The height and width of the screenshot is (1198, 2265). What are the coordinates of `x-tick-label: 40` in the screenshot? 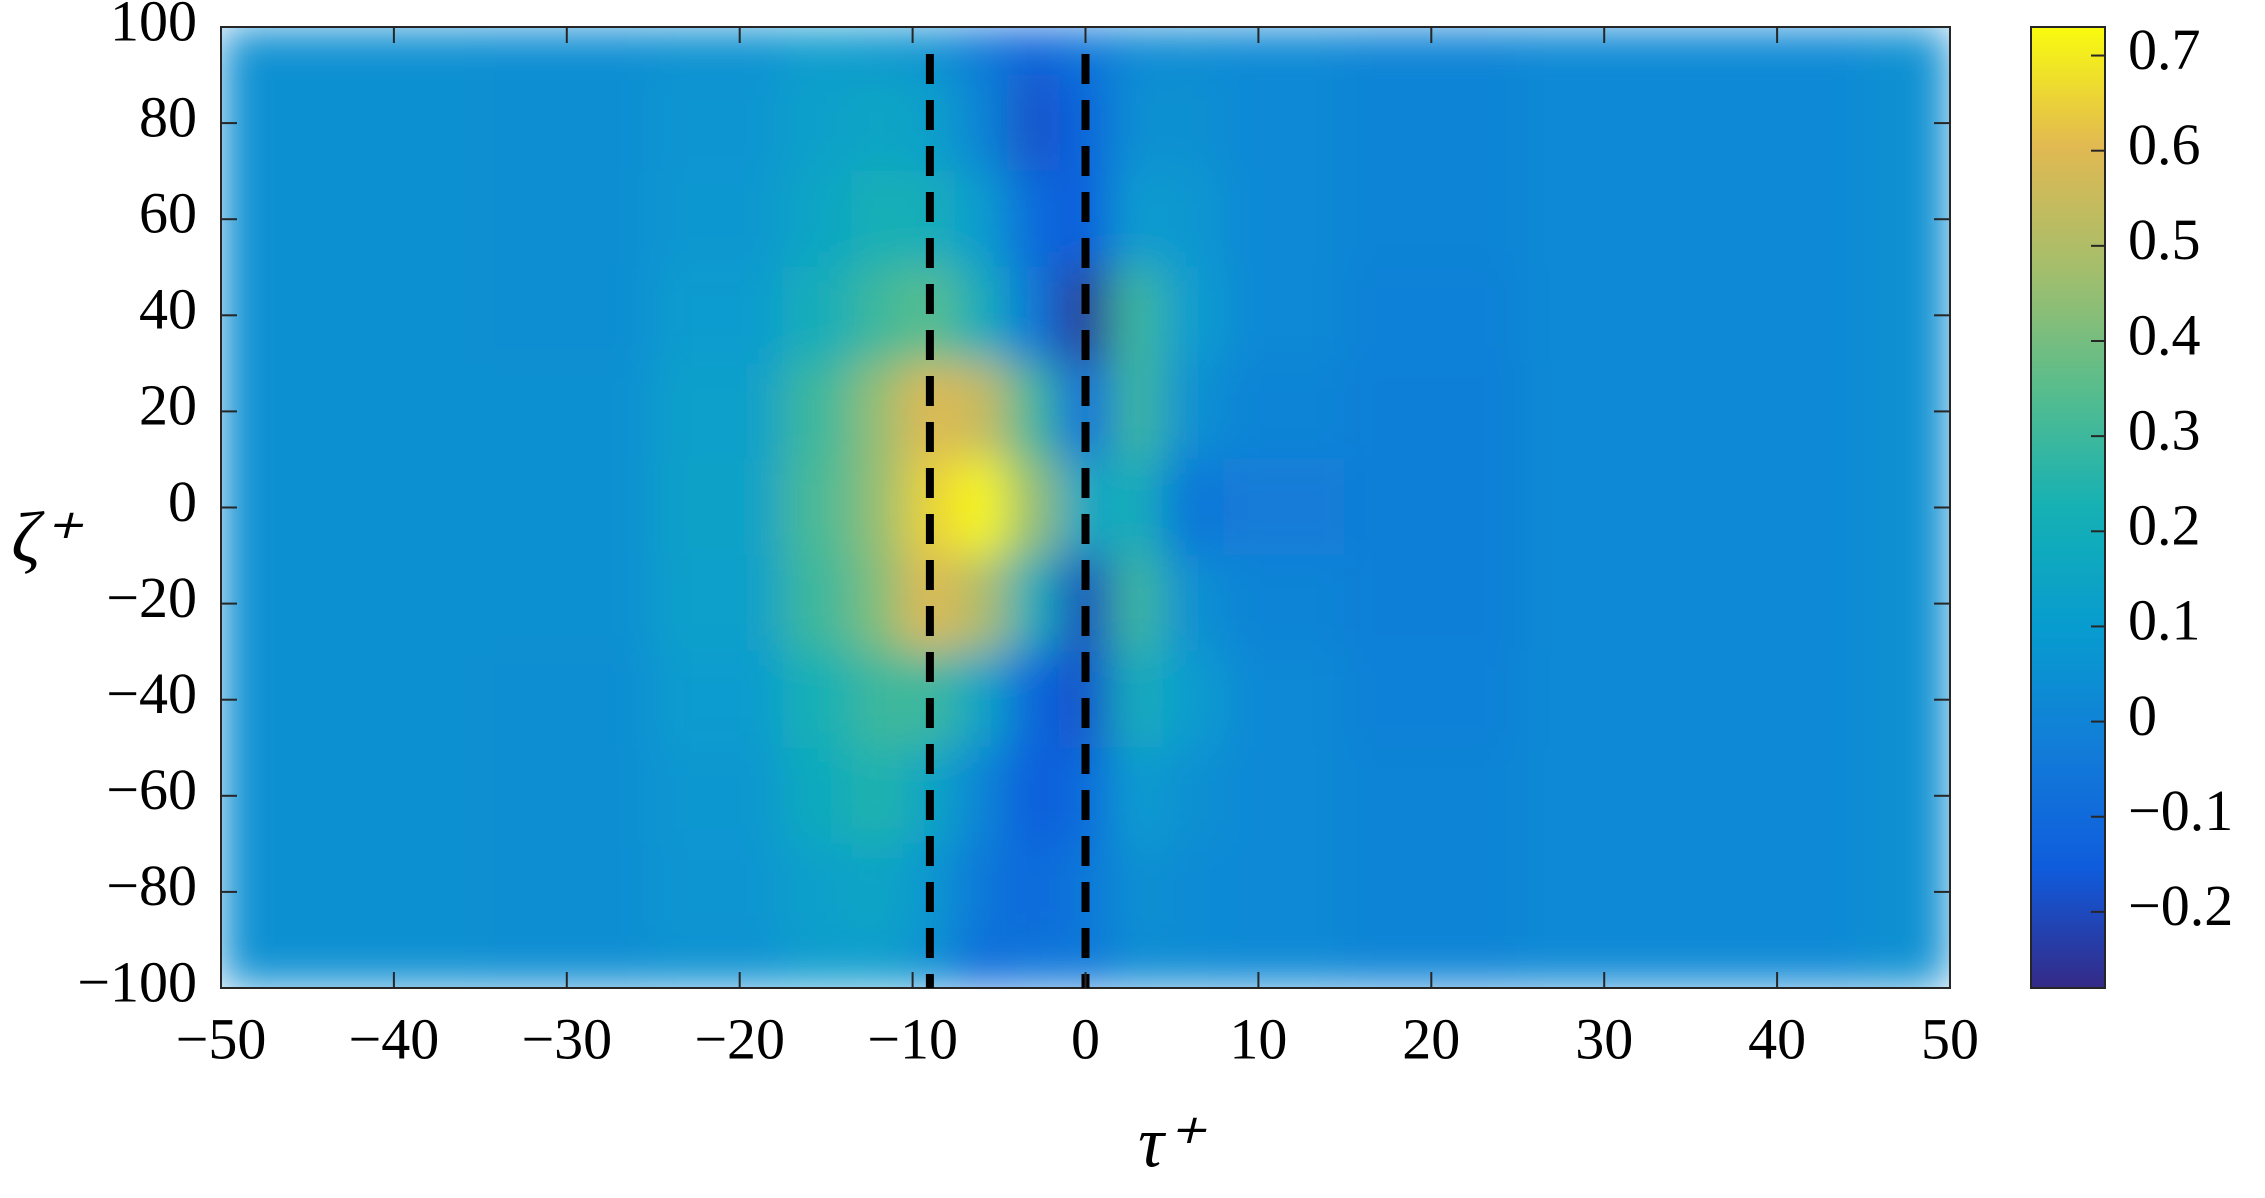 It's located at (1777, 1038).